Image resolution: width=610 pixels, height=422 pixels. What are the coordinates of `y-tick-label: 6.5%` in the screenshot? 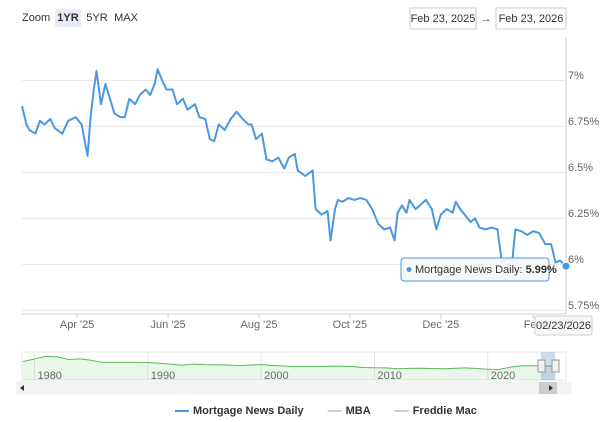 It's located at (580, 168).